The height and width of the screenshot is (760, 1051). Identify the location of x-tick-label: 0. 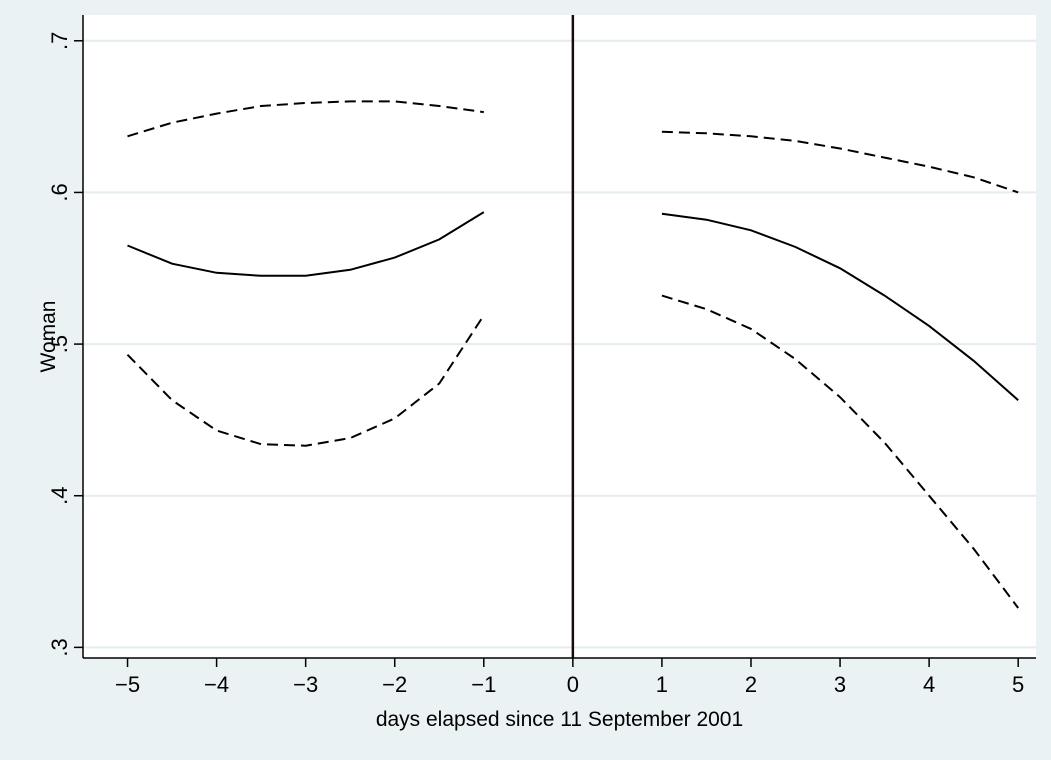
(573, 684).